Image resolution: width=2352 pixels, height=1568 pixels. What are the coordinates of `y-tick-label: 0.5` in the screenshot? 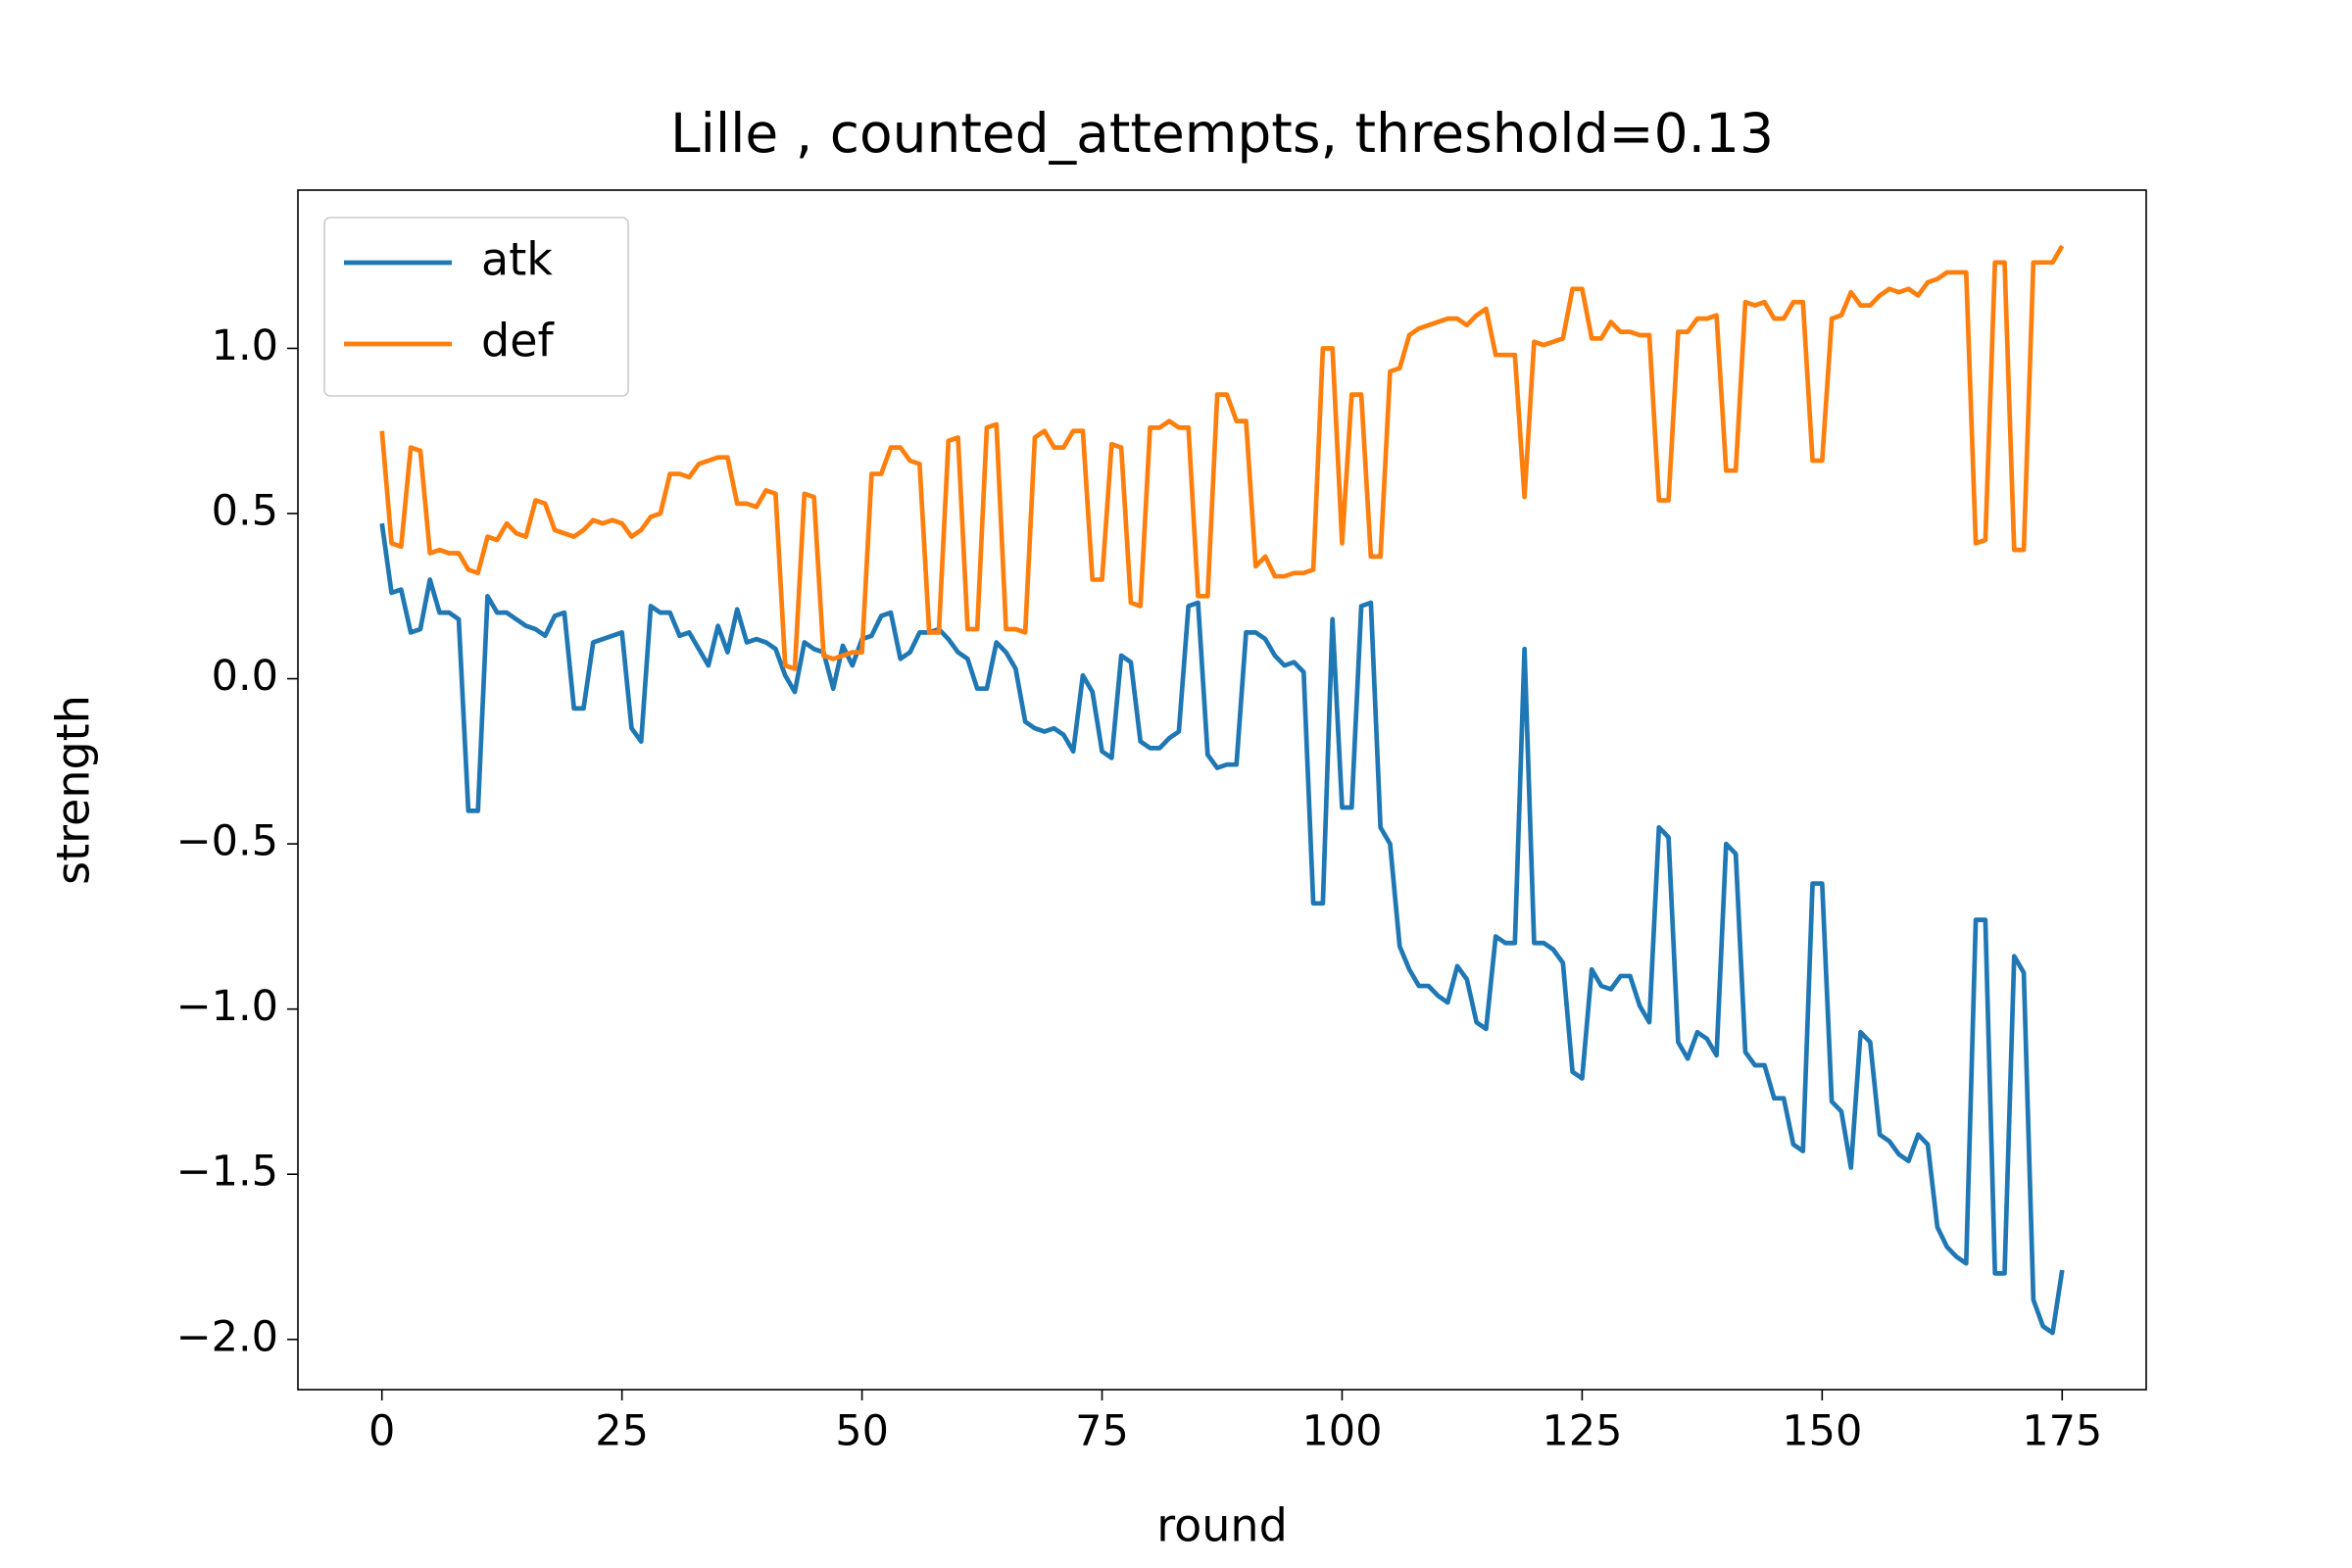 It's located at (245, 511).